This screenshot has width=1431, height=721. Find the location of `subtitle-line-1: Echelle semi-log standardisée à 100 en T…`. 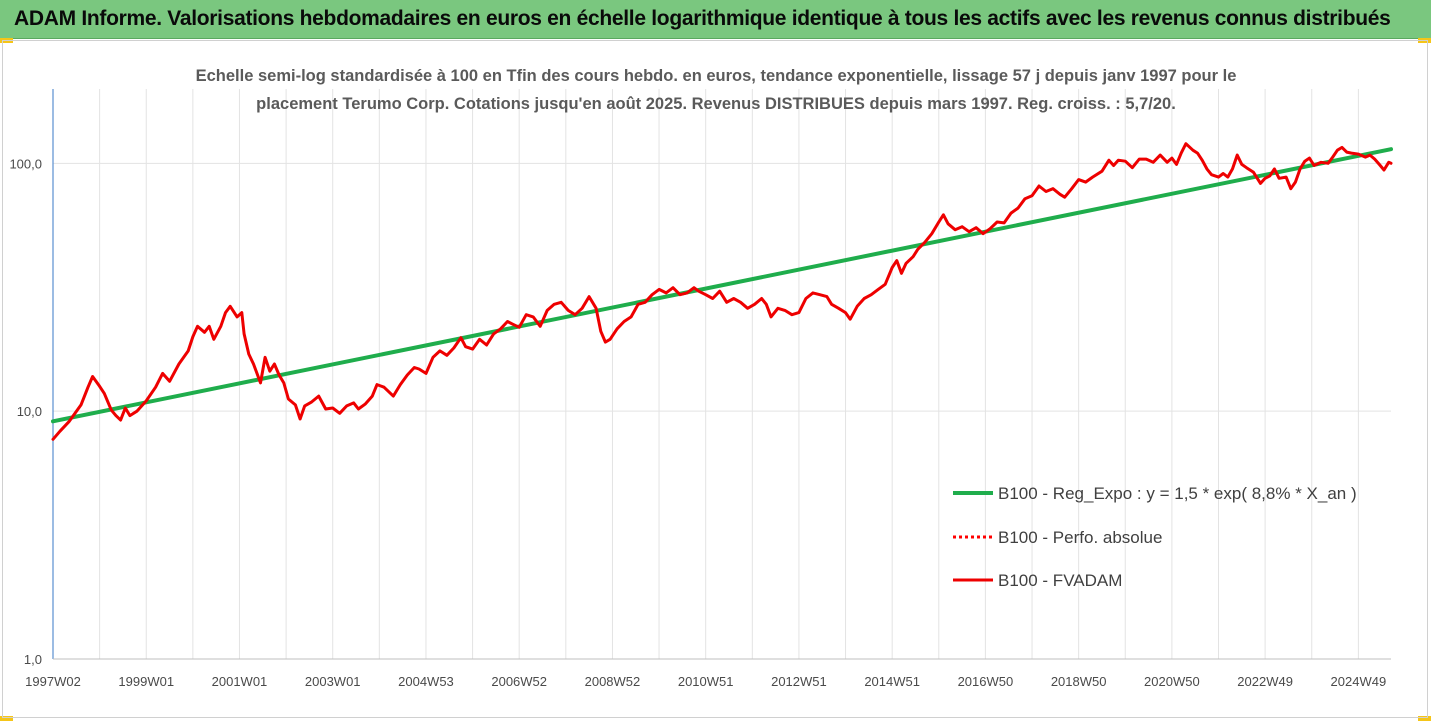

subtitle-line-1: Echelle semi-log standardisée à 100 en T… is located at coordinates (716, 76).